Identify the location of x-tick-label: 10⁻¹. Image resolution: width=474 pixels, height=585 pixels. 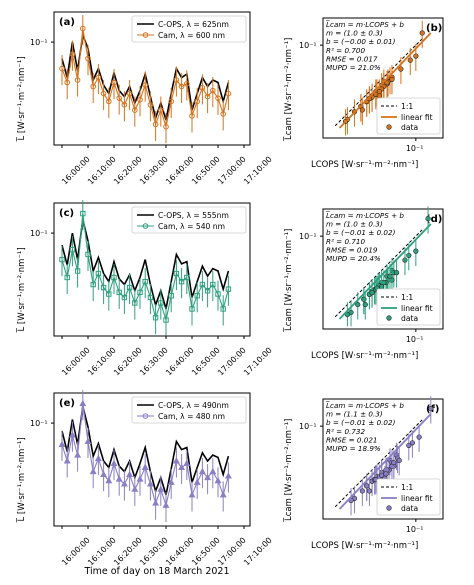
(415, 529).